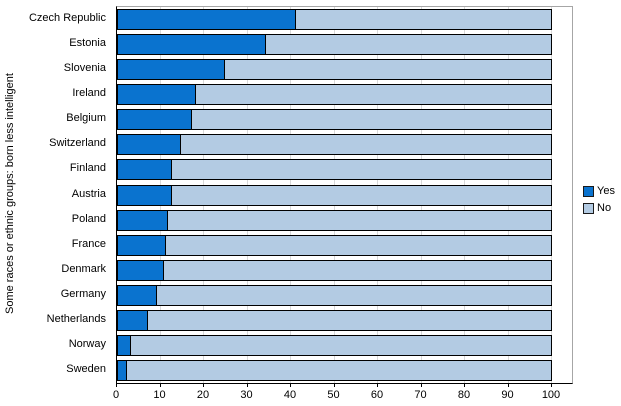  What do you see at coordinates (87, 343) in the screenshot?
I see `category-label: Norway` at bounding box center [87, 343].